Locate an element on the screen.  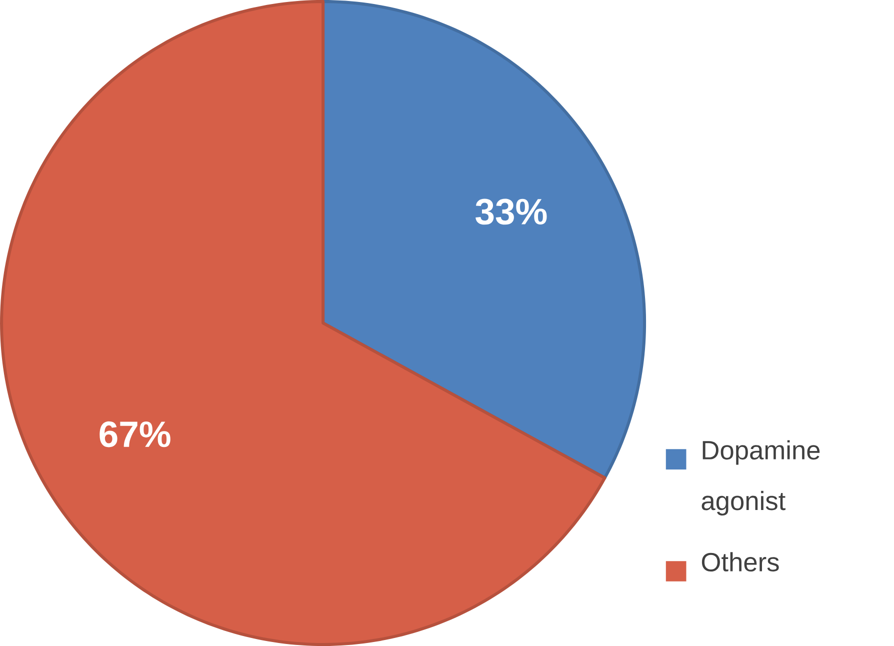
data-label: 33% is located at coordinates (511, 211).